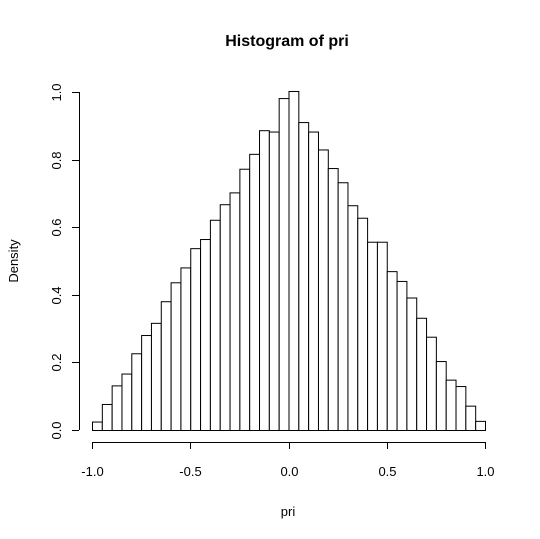 The height and width of the screenshot is (539, 540). Describe the element at coordinates (56, 160) in the screenshot. I see `y-tick-label: 0.8` at that location.